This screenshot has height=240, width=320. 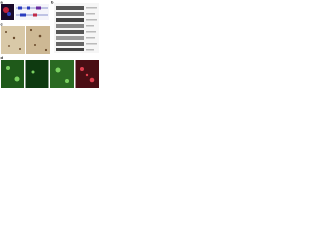 What do you see at coordinates (52, 2) in the screenshot?
I see `panel-label: b` at bounding box center [52, 2].